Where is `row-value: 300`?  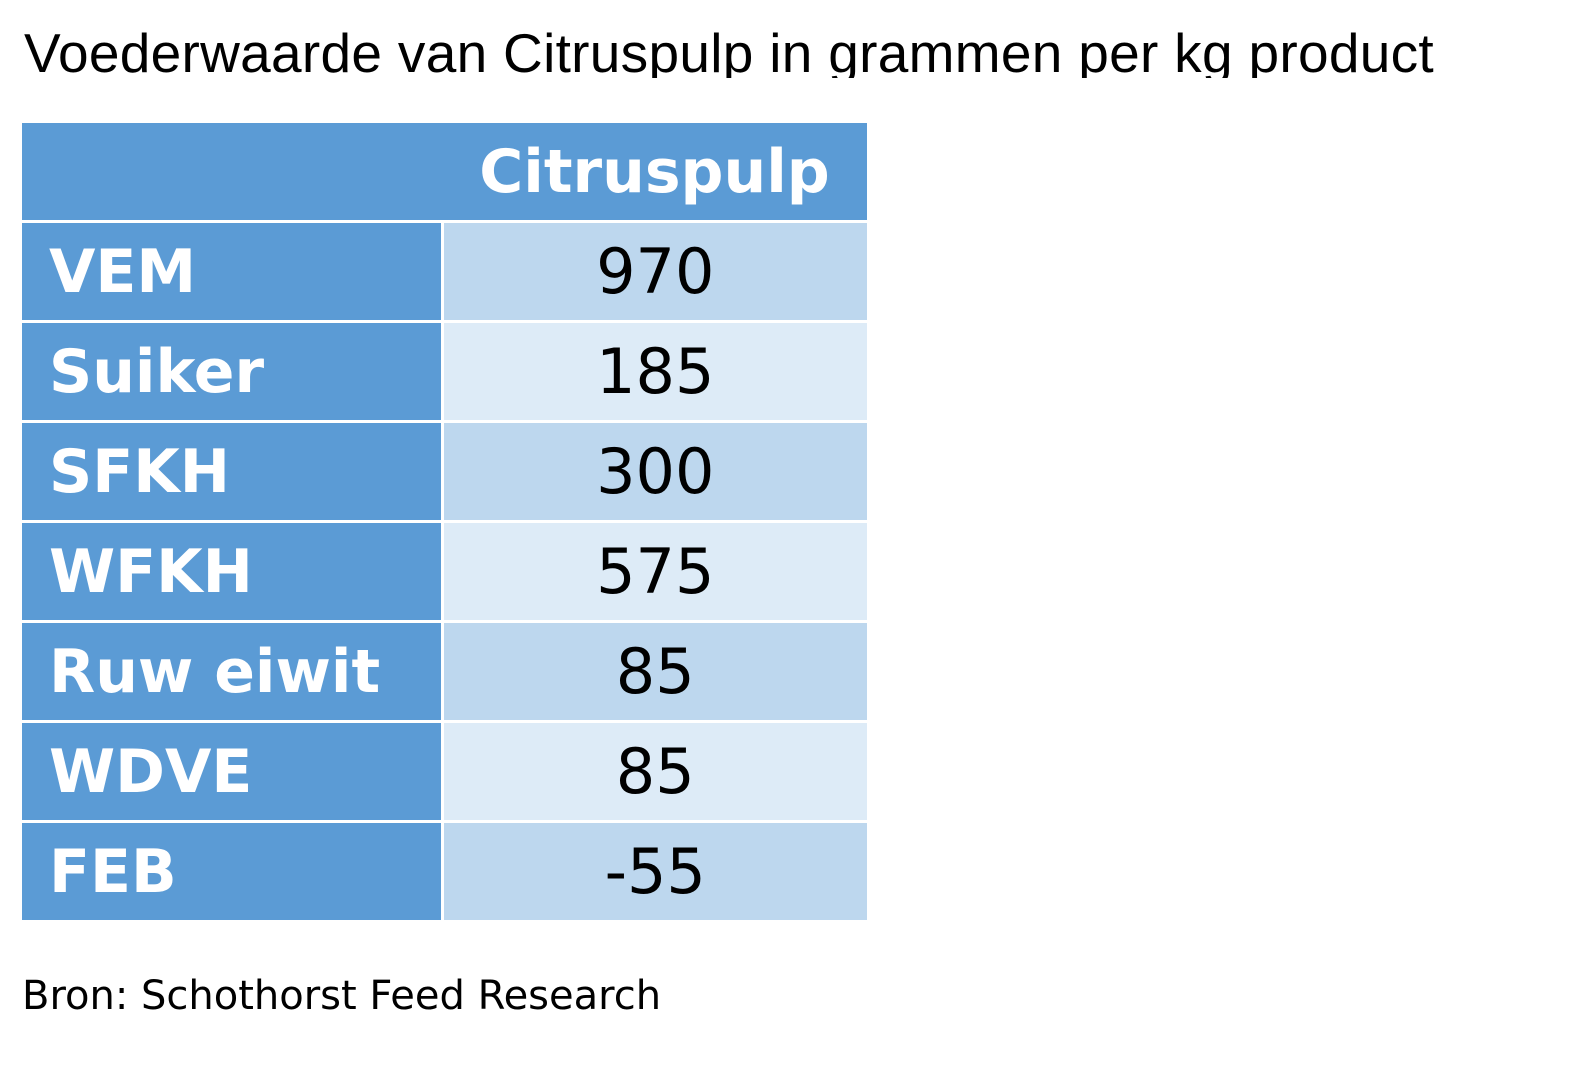 row-value: 300 is located at coordinates (654, 472).